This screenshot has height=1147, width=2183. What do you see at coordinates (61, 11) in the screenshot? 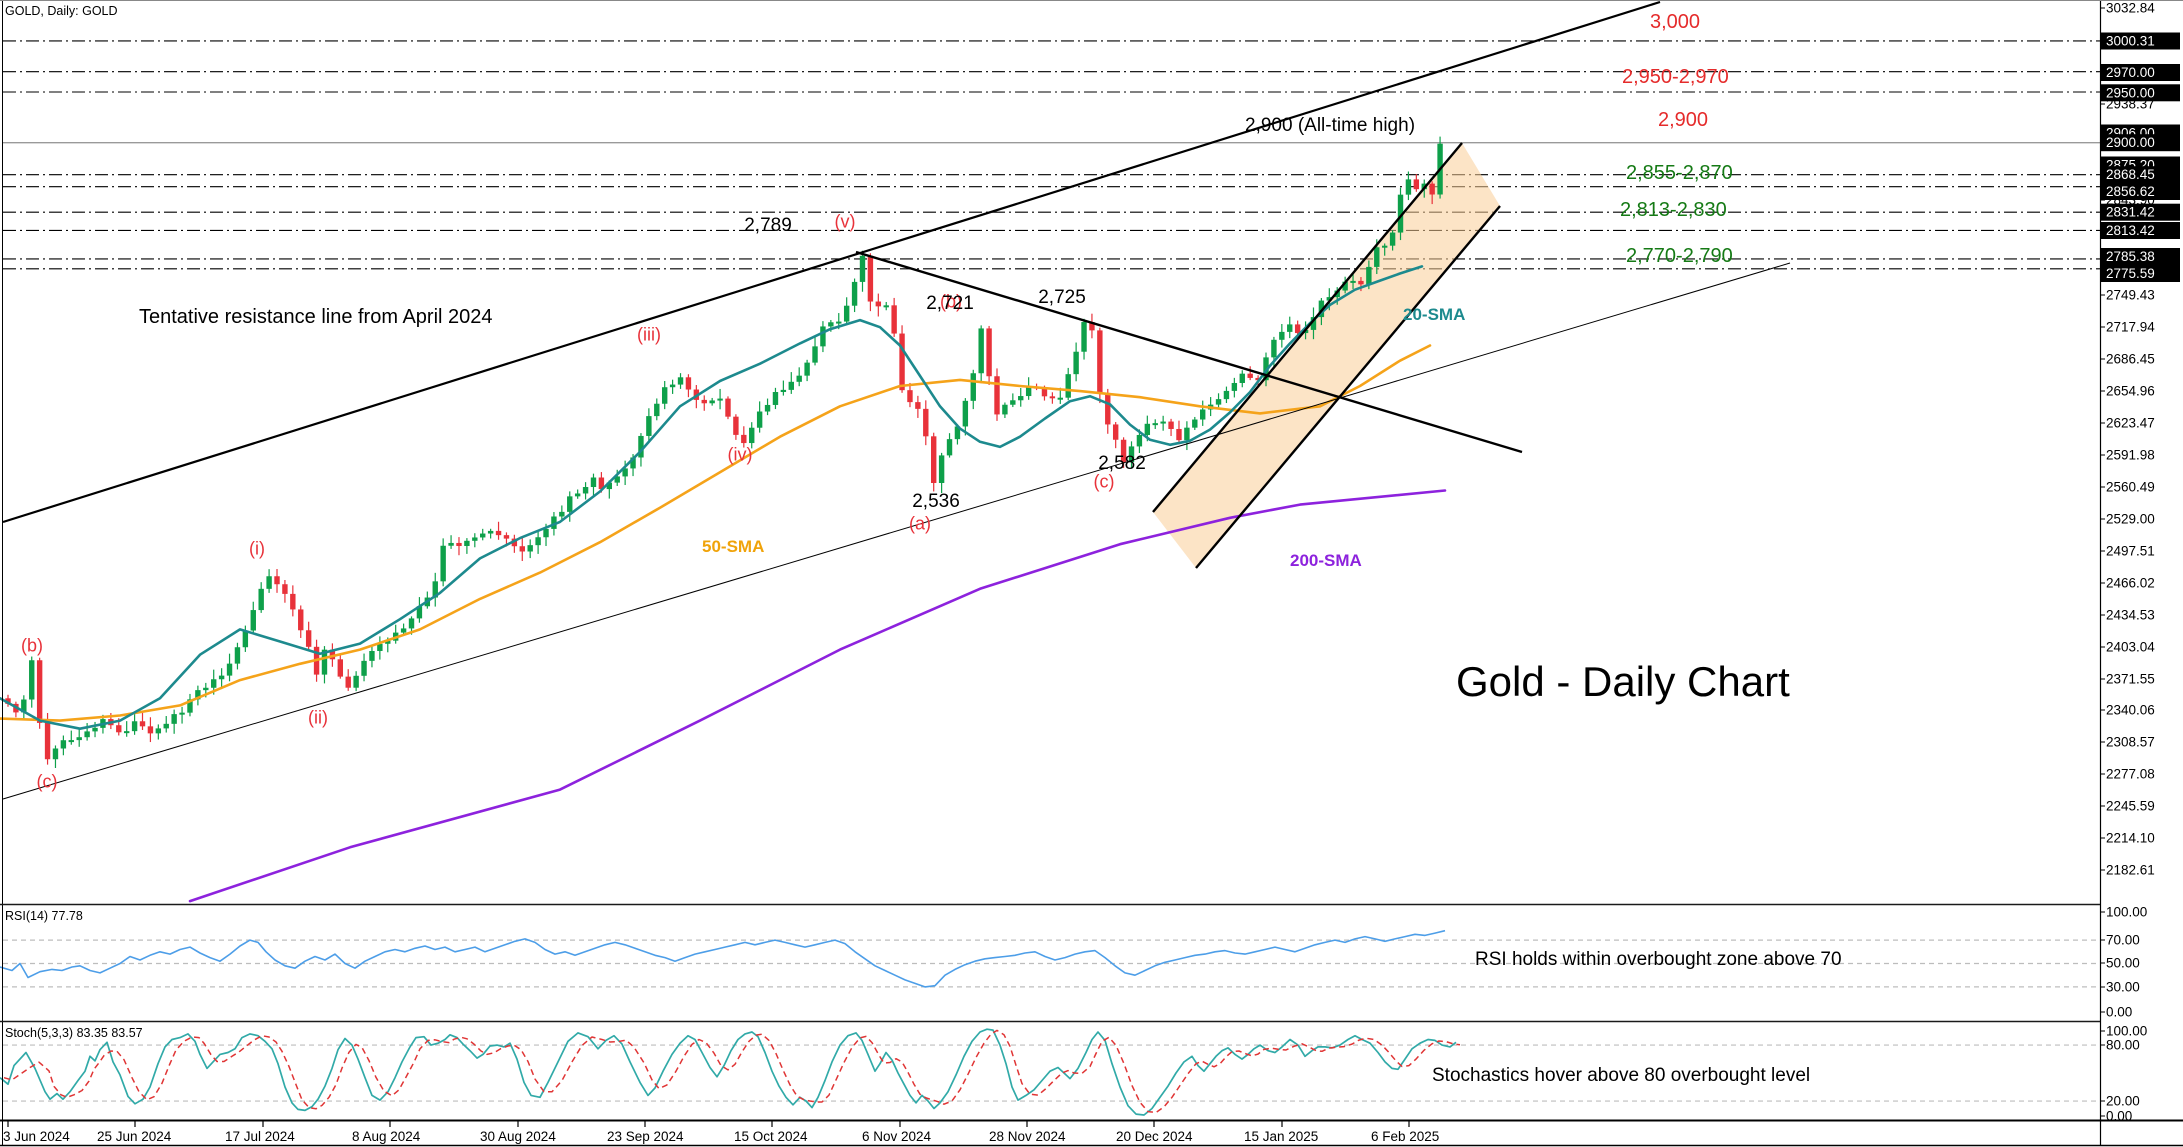
I see `symbol-label: GOLD, Daily: GOLD` at bounding box center [61, 11].